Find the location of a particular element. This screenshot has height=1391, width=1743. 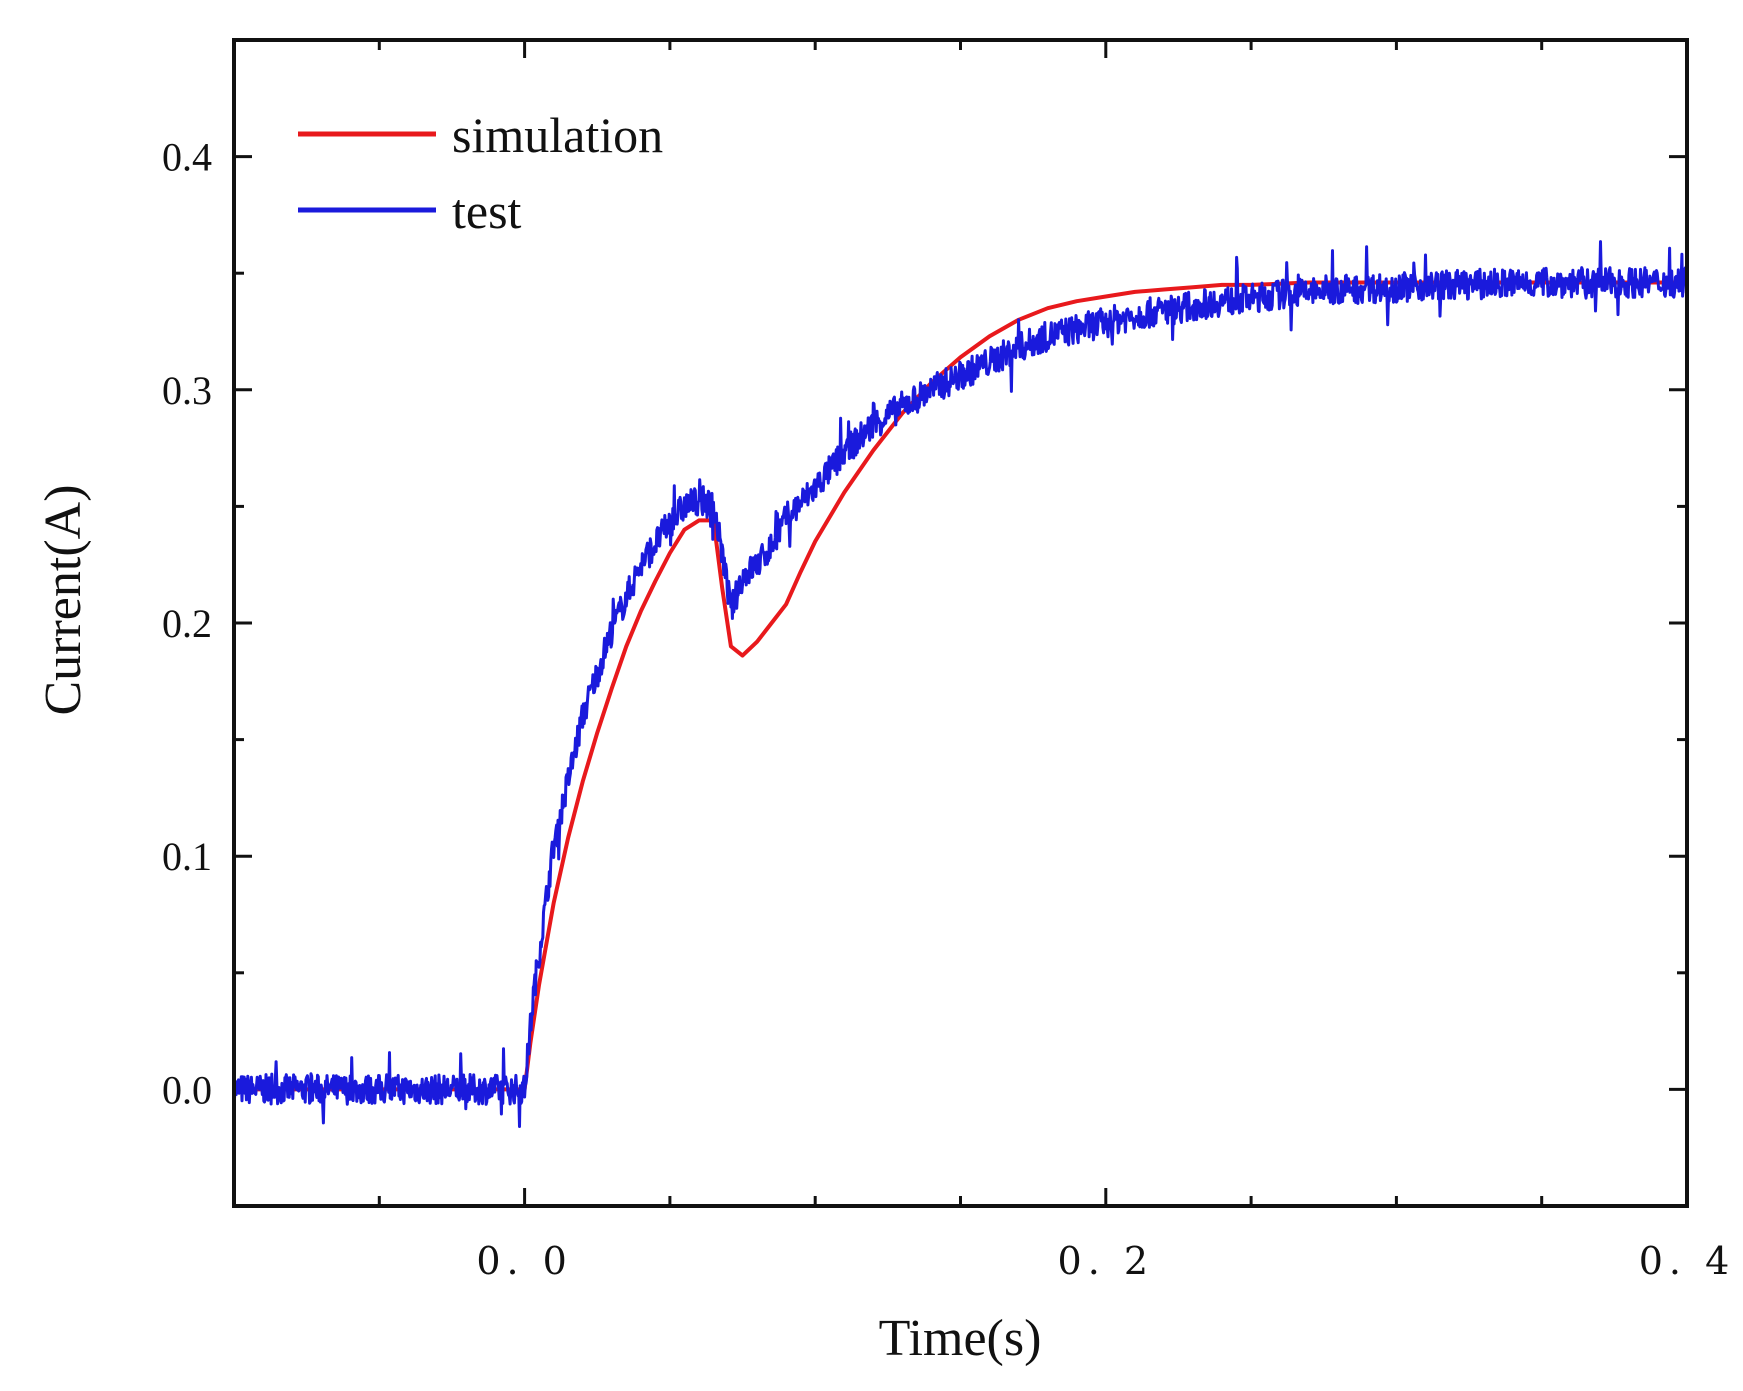

legend: simulation test is located at coordinates (480, 173).